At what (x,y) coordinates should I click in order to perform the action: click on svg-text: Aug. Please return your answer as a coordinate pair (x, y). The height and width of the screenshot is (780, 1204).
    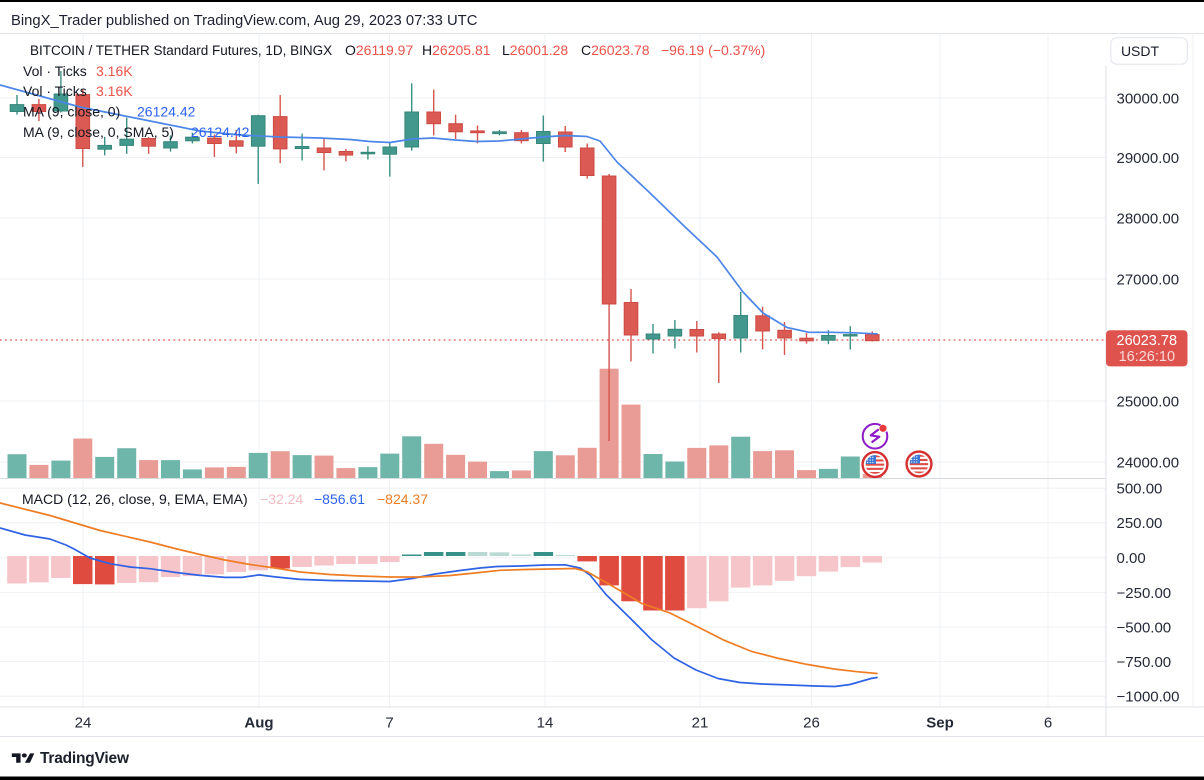
    Looking at the image, I should click on (258, 723).